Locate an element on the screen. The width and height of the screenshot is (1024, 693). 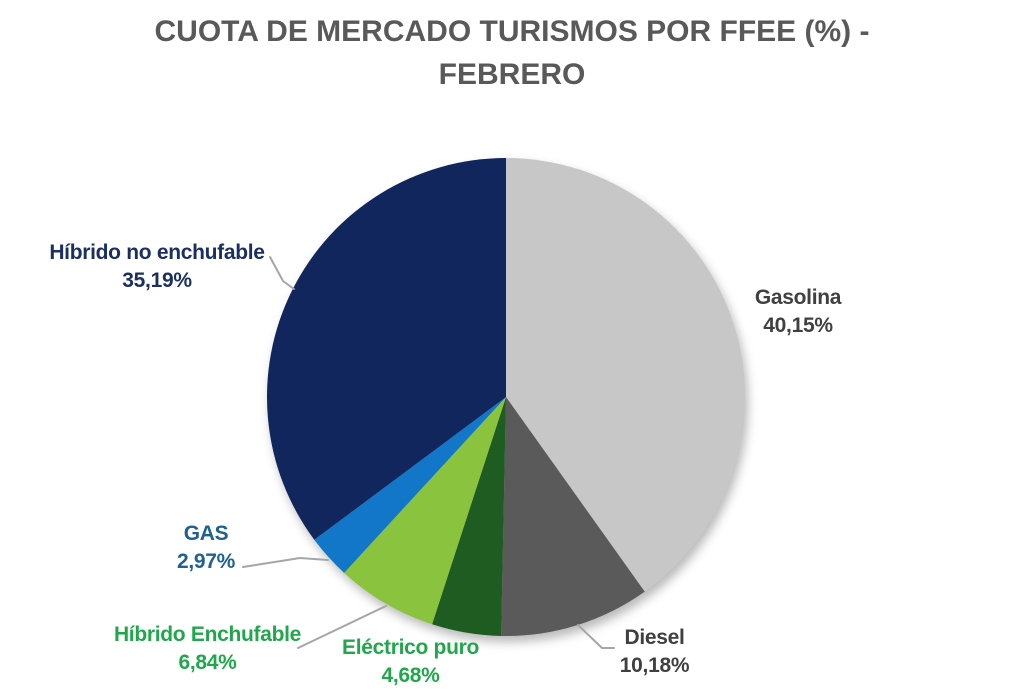
slice-label-name: GAS is located at coordinates (206, 533).